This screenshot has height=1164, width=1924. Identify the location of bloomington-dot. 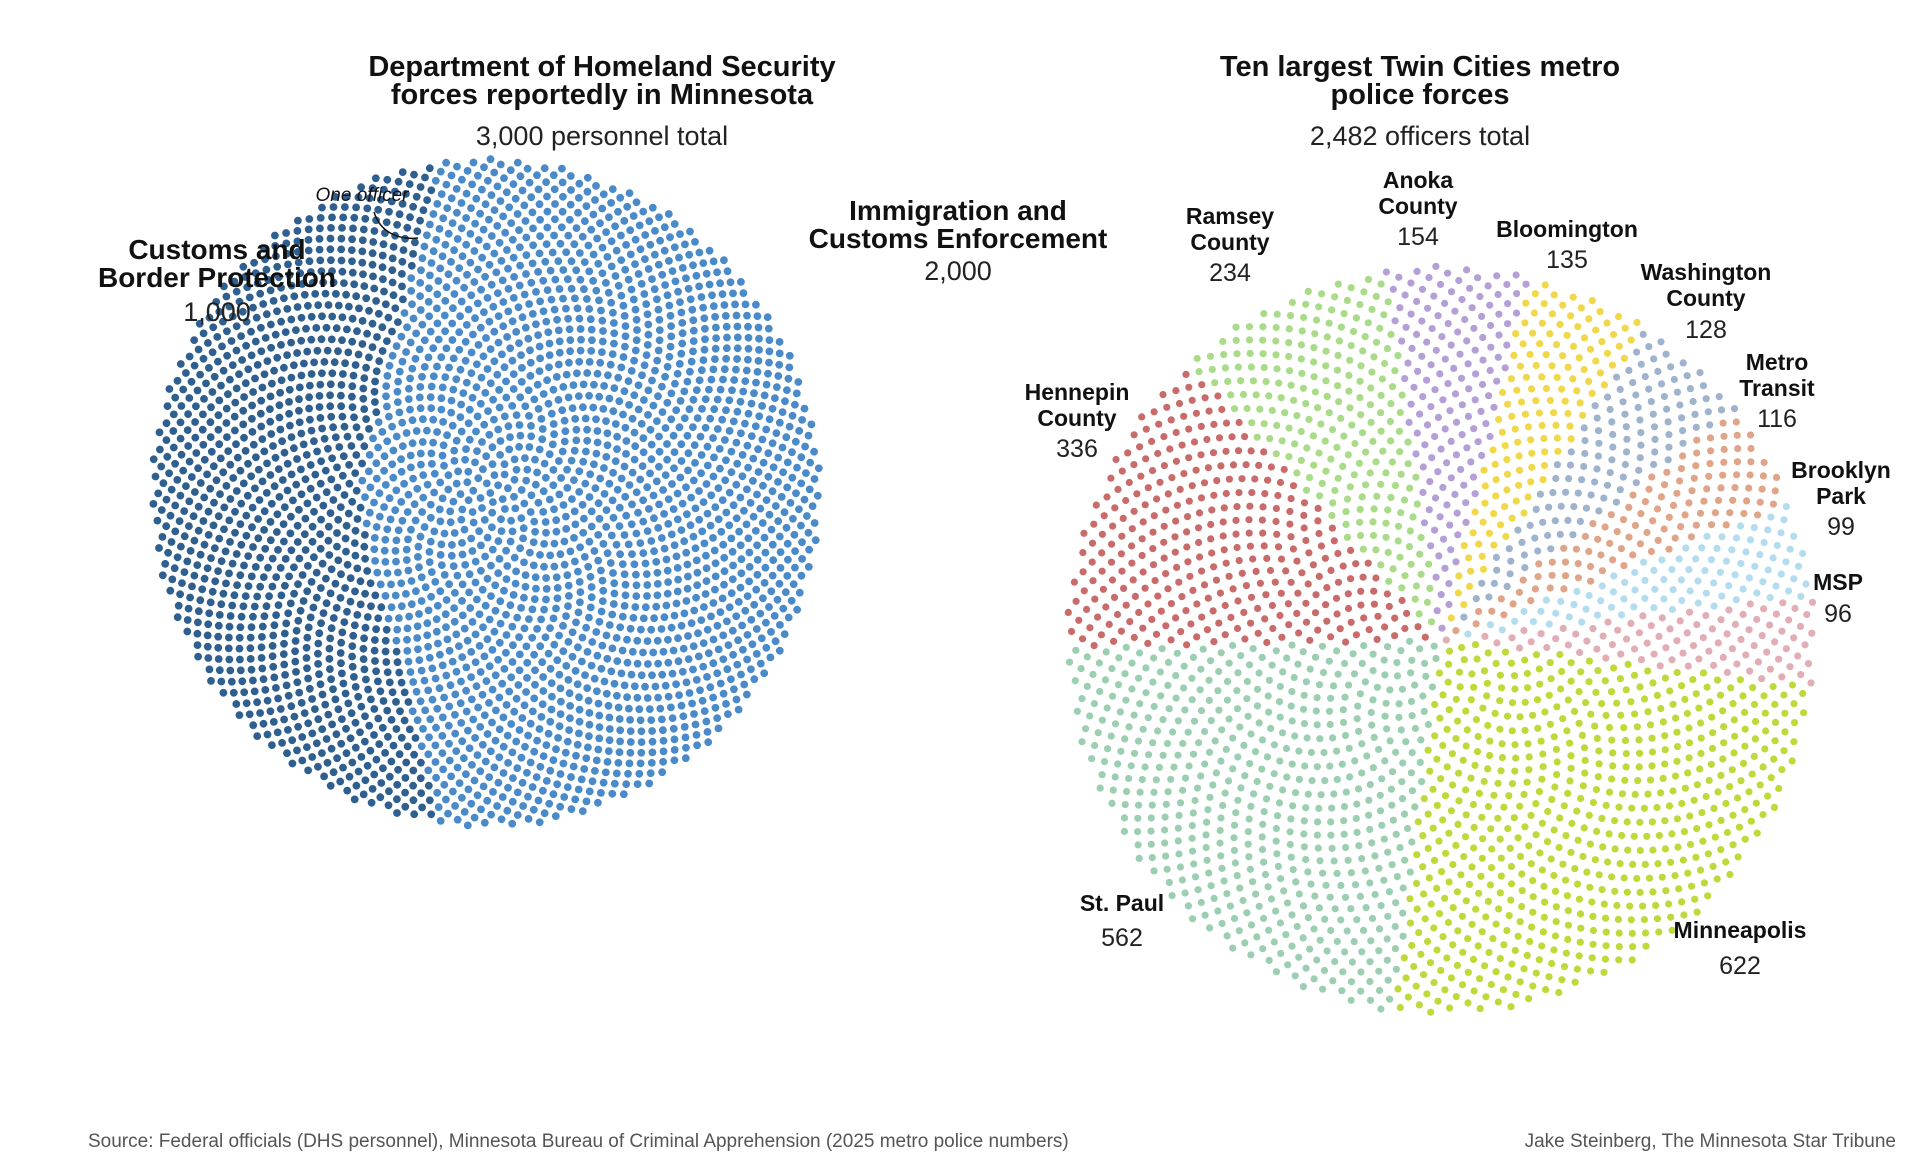
(1568, 413).